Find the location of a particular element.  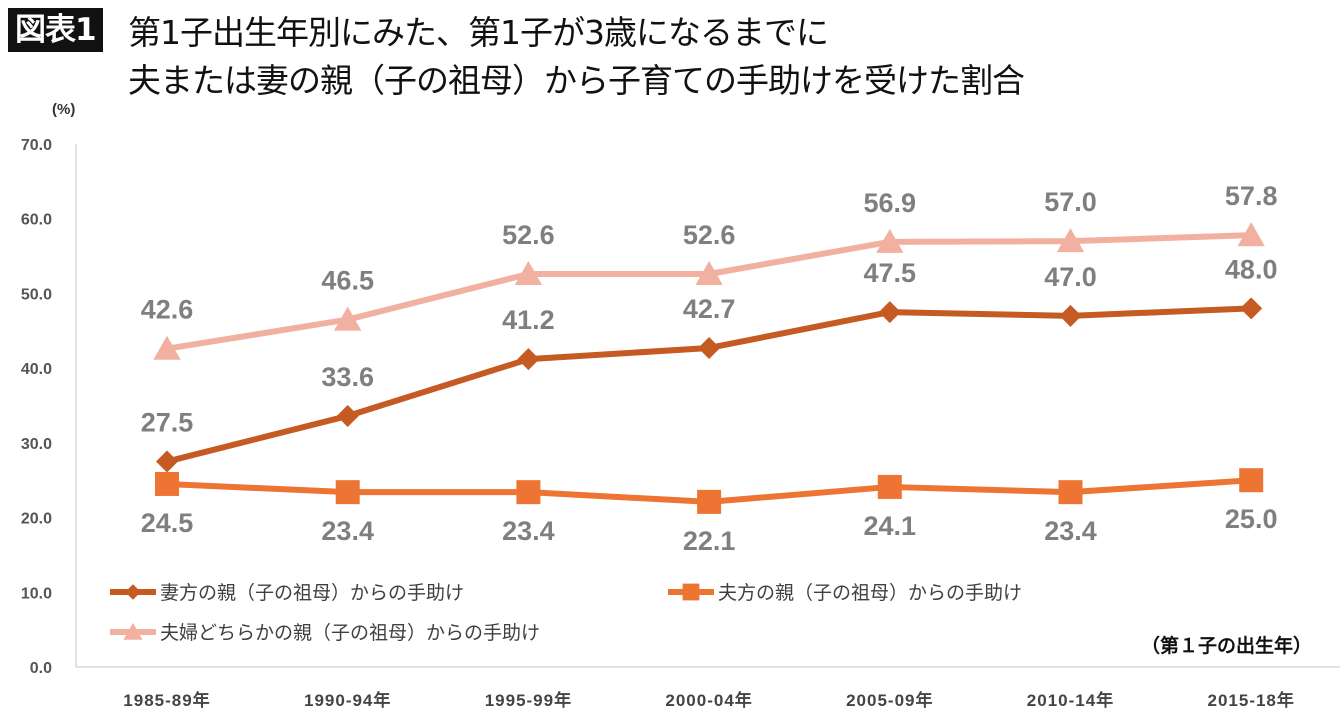

data-label: 33.6 is located at coordinates (347, 377).